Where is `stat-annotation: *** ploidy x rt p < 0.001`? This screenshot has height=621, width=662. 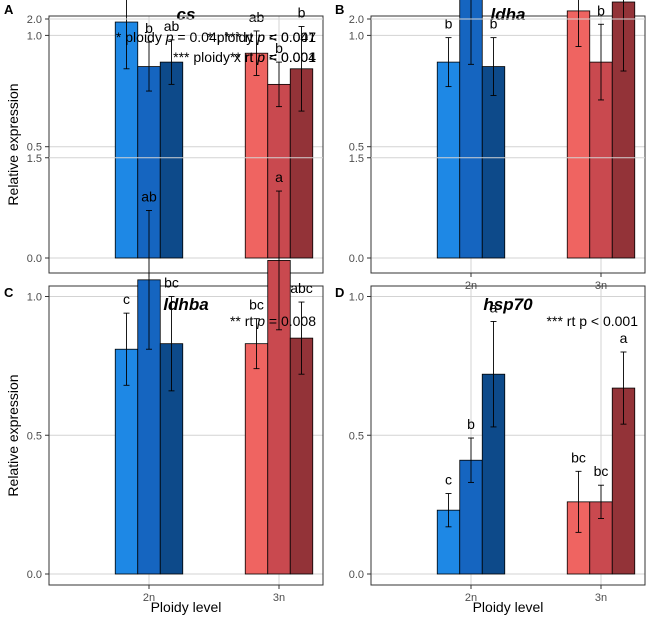 stat-annotation: *** ploidy x rt p < 0.001 is located at coordinates (244, 57).